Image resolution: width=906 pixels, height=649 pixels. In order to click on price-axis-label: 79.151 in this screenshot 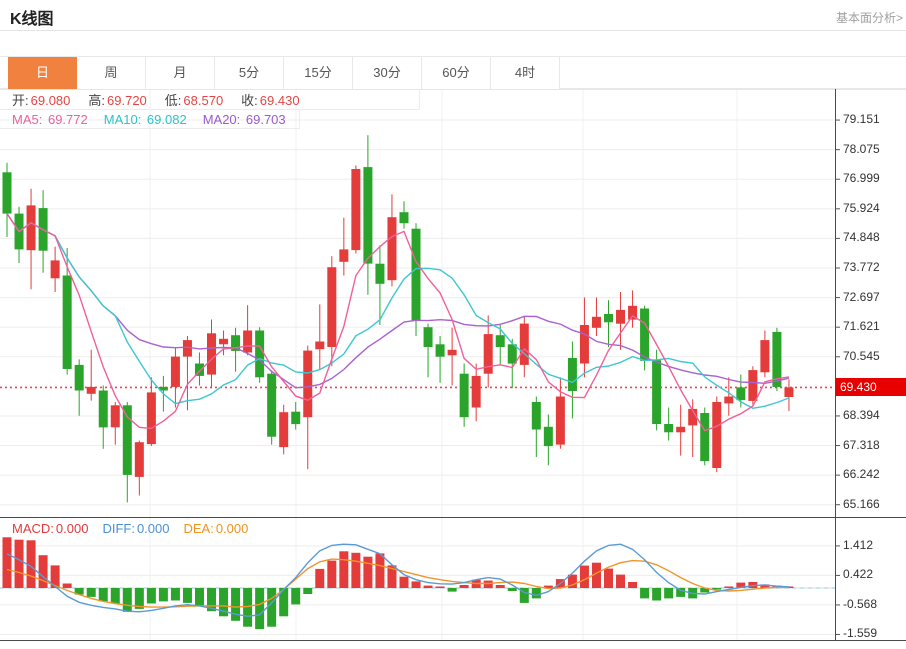, I will do `click(861, 119)`.